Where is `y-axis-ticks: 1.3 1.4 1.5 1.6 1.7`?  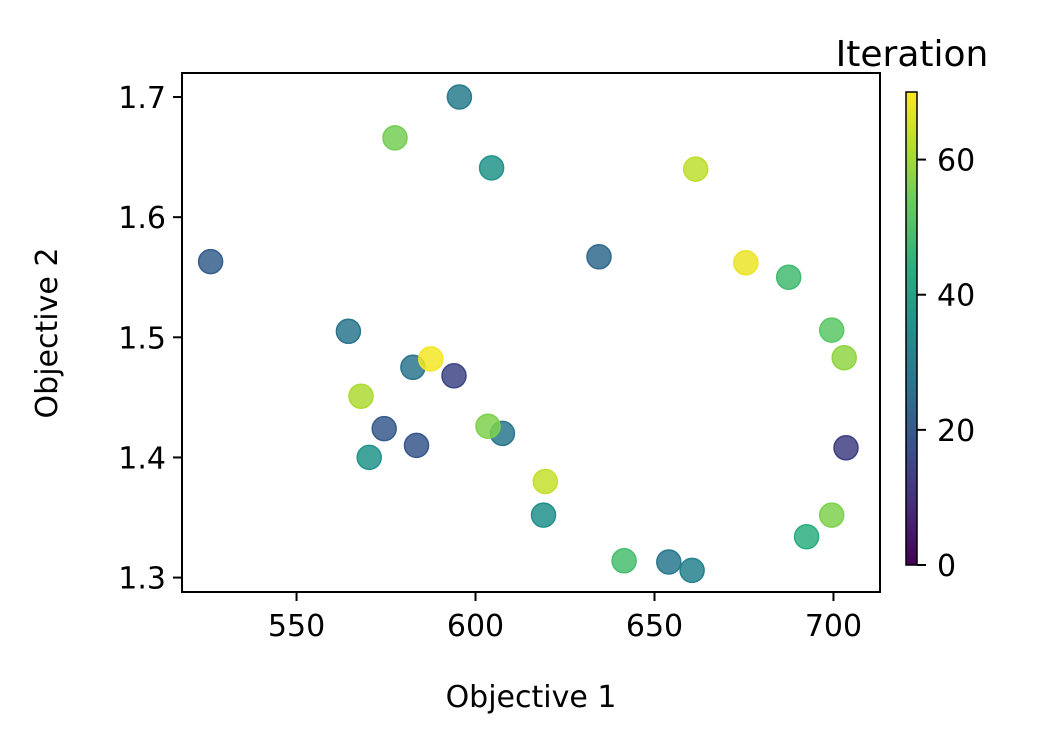
y-axis-ticks: 1.3 1.4 1.5 1.6 1.7 is located at coordinates (150, 339).